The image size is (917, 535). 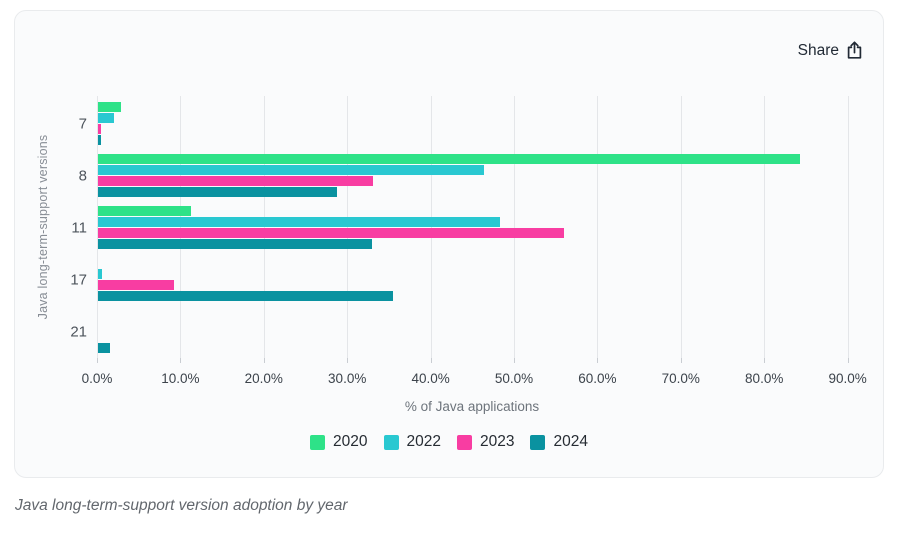 What do you see at coordinates (291, 170) in the screenshot?
I see `bar-java8-2022` at bounding box center [291, 170].